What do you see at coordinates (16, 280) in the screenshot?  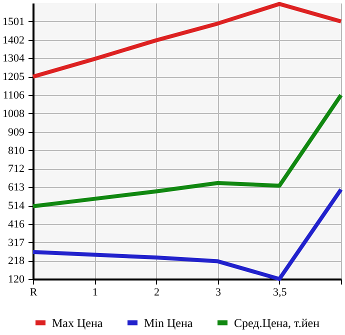 I see `y-tick-label: 120` at bounding box center [16, 280].